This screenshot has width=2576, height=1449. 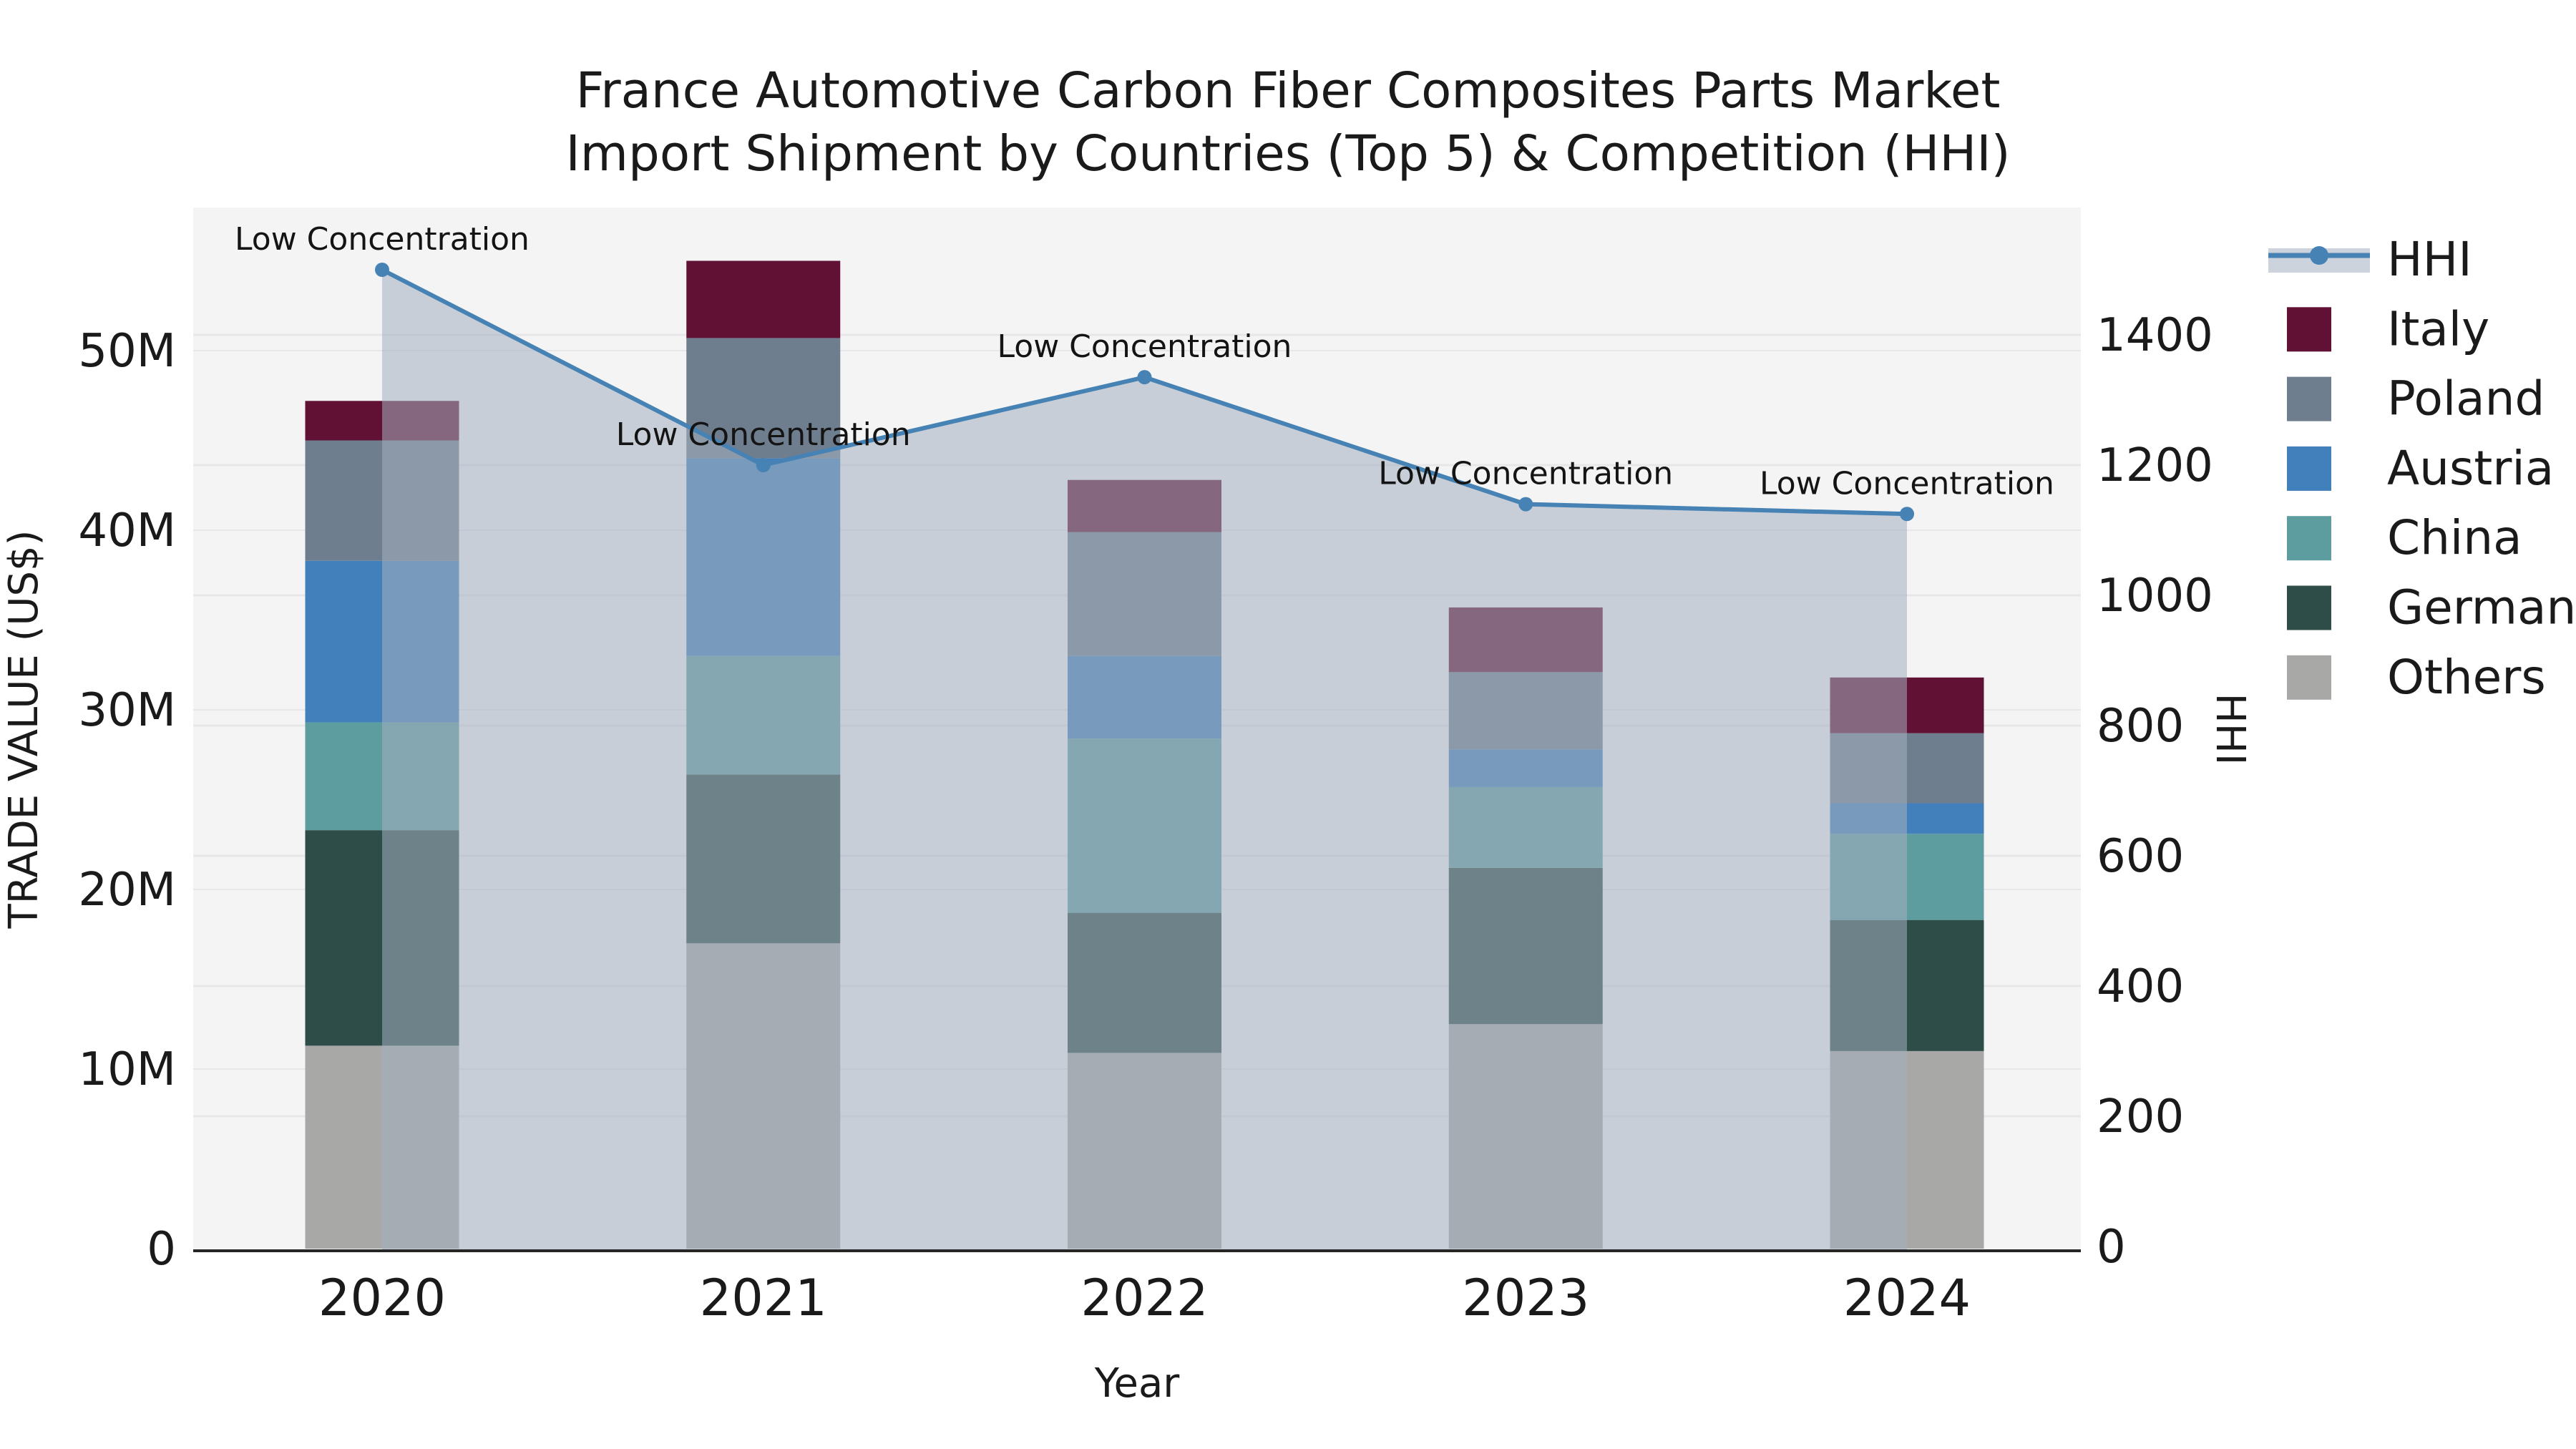 I want to click on legend-hhi-marker, so click(x=2319, y=255).